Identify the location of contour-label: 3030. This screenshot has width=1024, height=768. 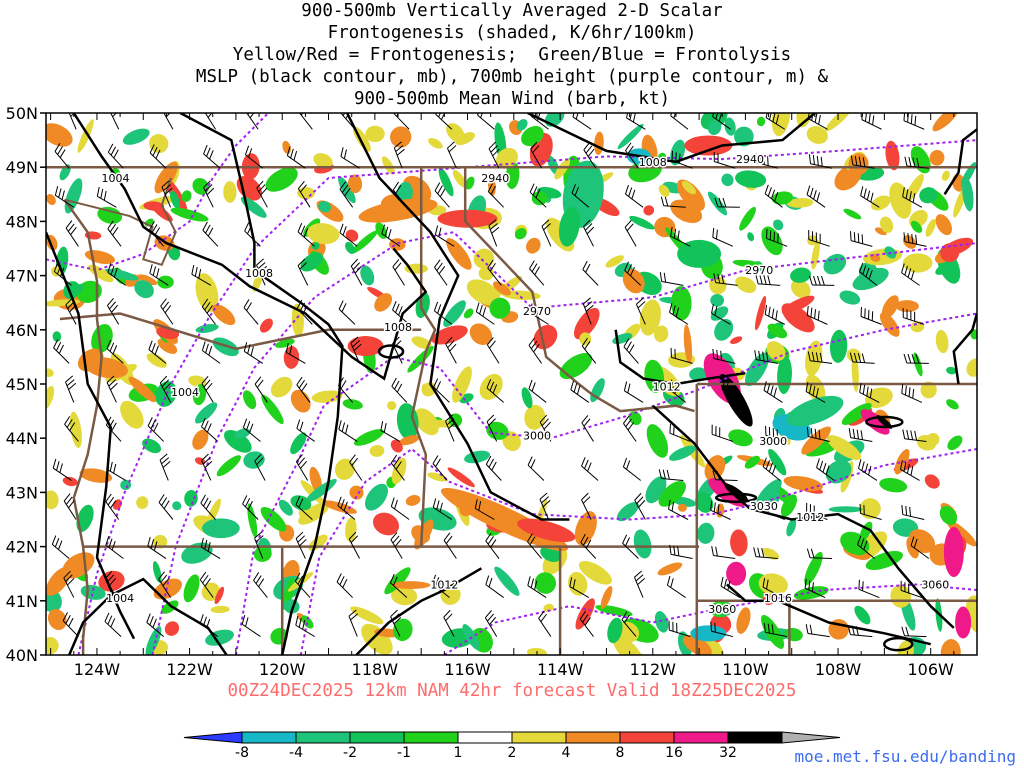
(764, 506).